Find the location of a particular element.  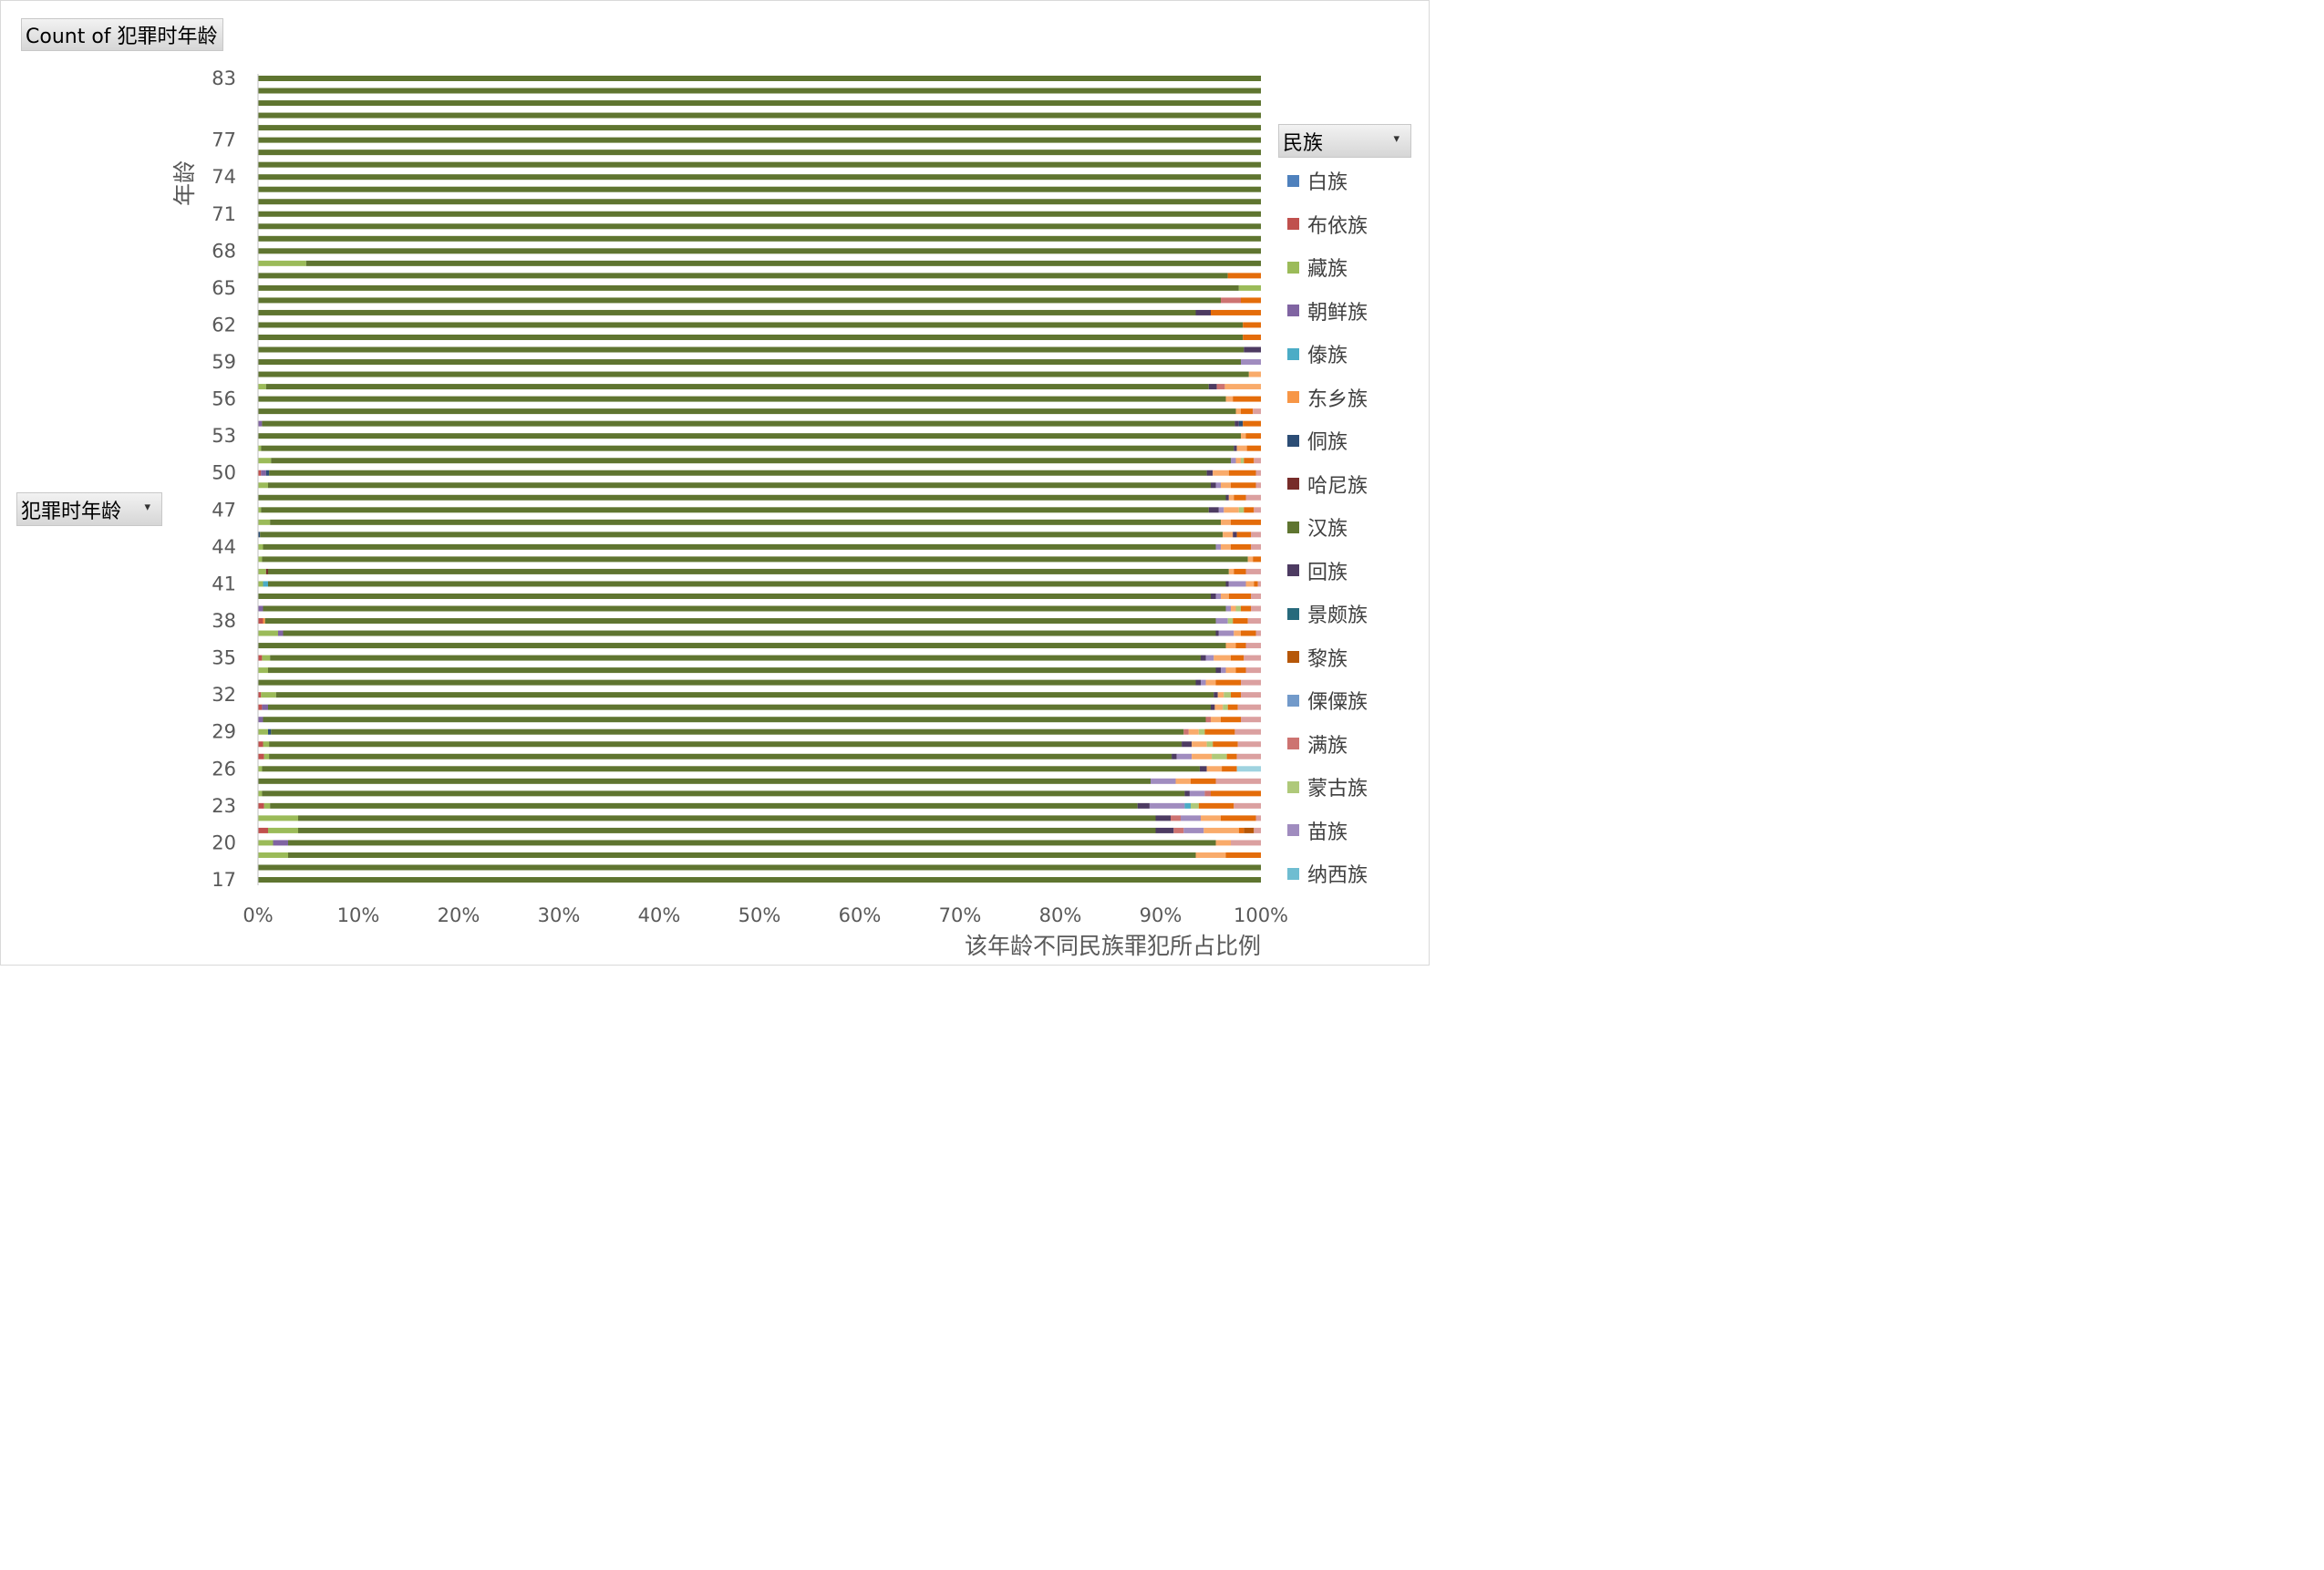

legend-item: 布依族 is located at coordinates (1327, 224).